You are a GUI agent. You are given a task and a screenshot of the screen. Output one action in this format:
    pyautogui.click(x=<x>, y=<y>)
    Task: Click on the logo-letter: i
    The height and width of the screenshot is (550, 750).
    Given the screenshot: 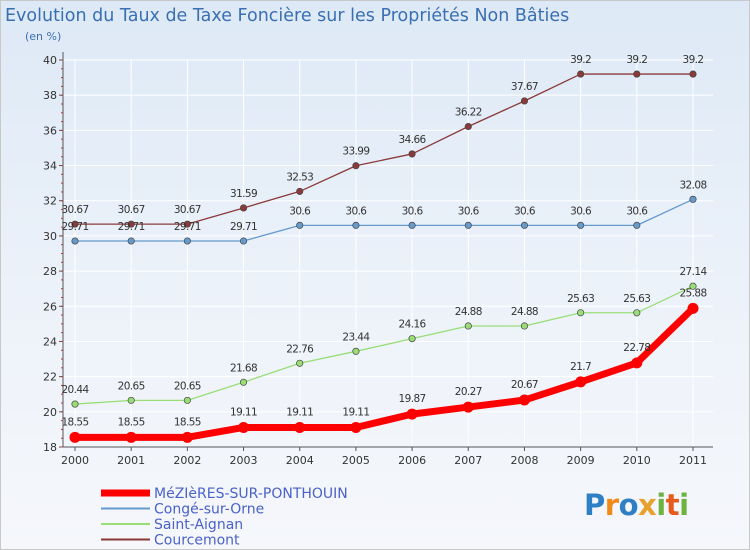 What is the action you would take?
    pyautogui.click(x=684, y=505)
    